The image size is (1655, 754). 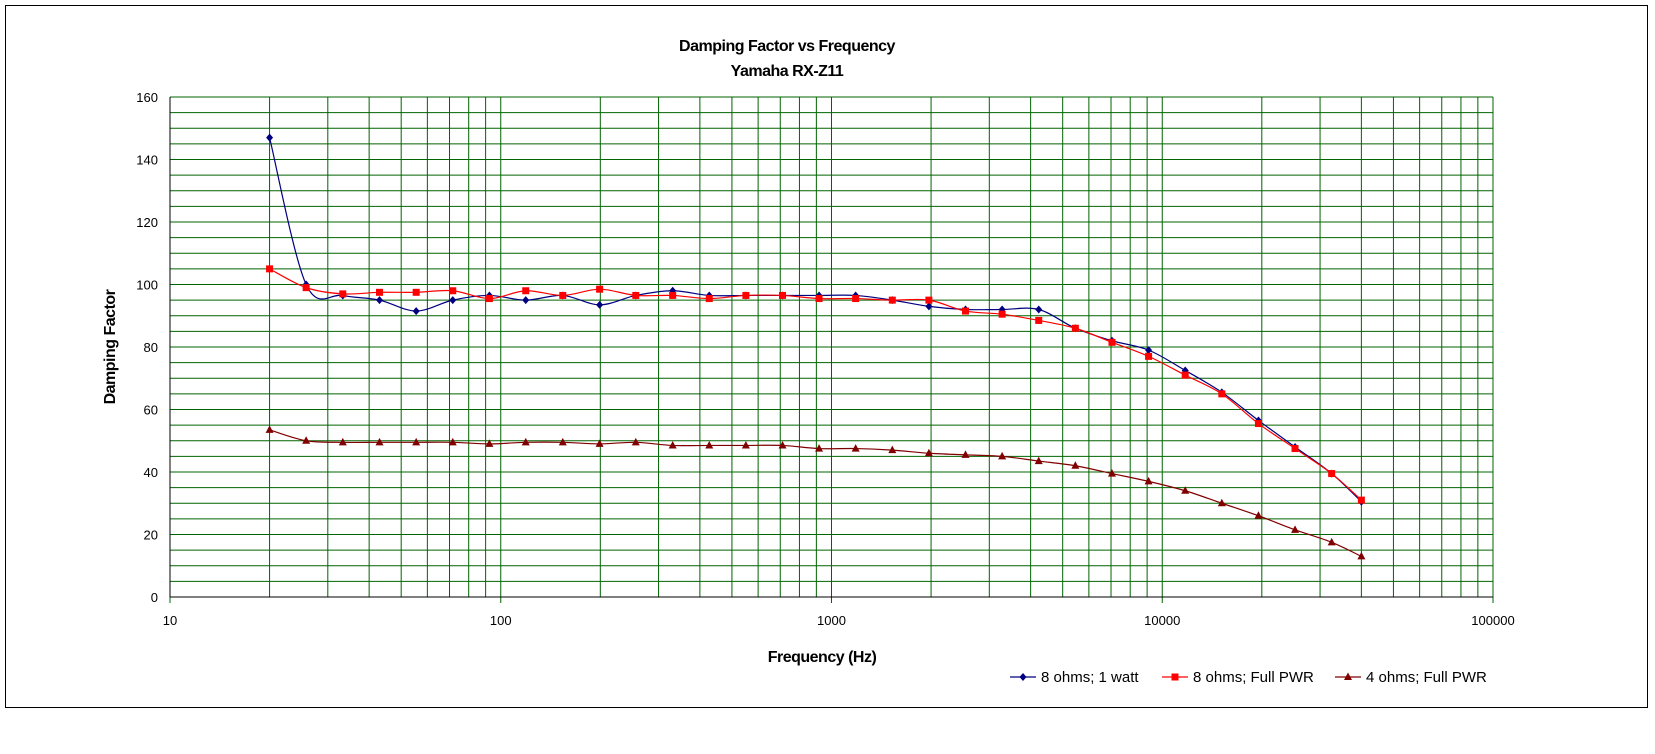 I want to click on legend-item: 4 ohms; Full PWR, so click(x=1411, y=677).